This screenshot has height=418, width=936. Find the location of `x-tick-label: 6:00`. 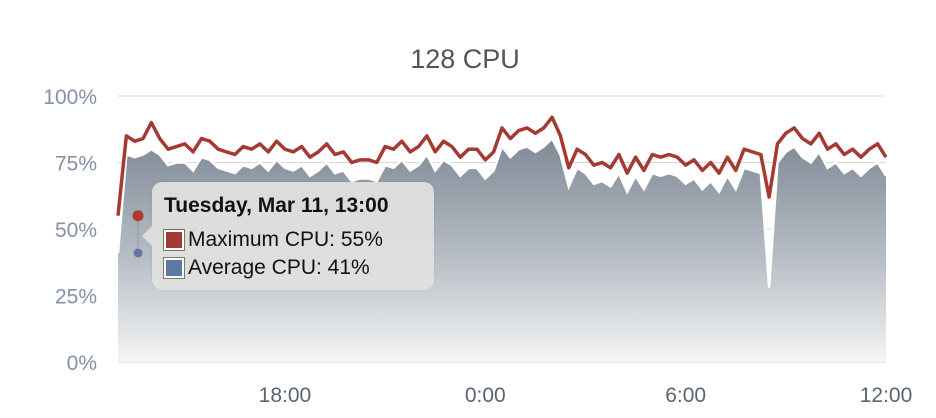

x-tick-label: 6:00 is located at coordinates (685, 395).